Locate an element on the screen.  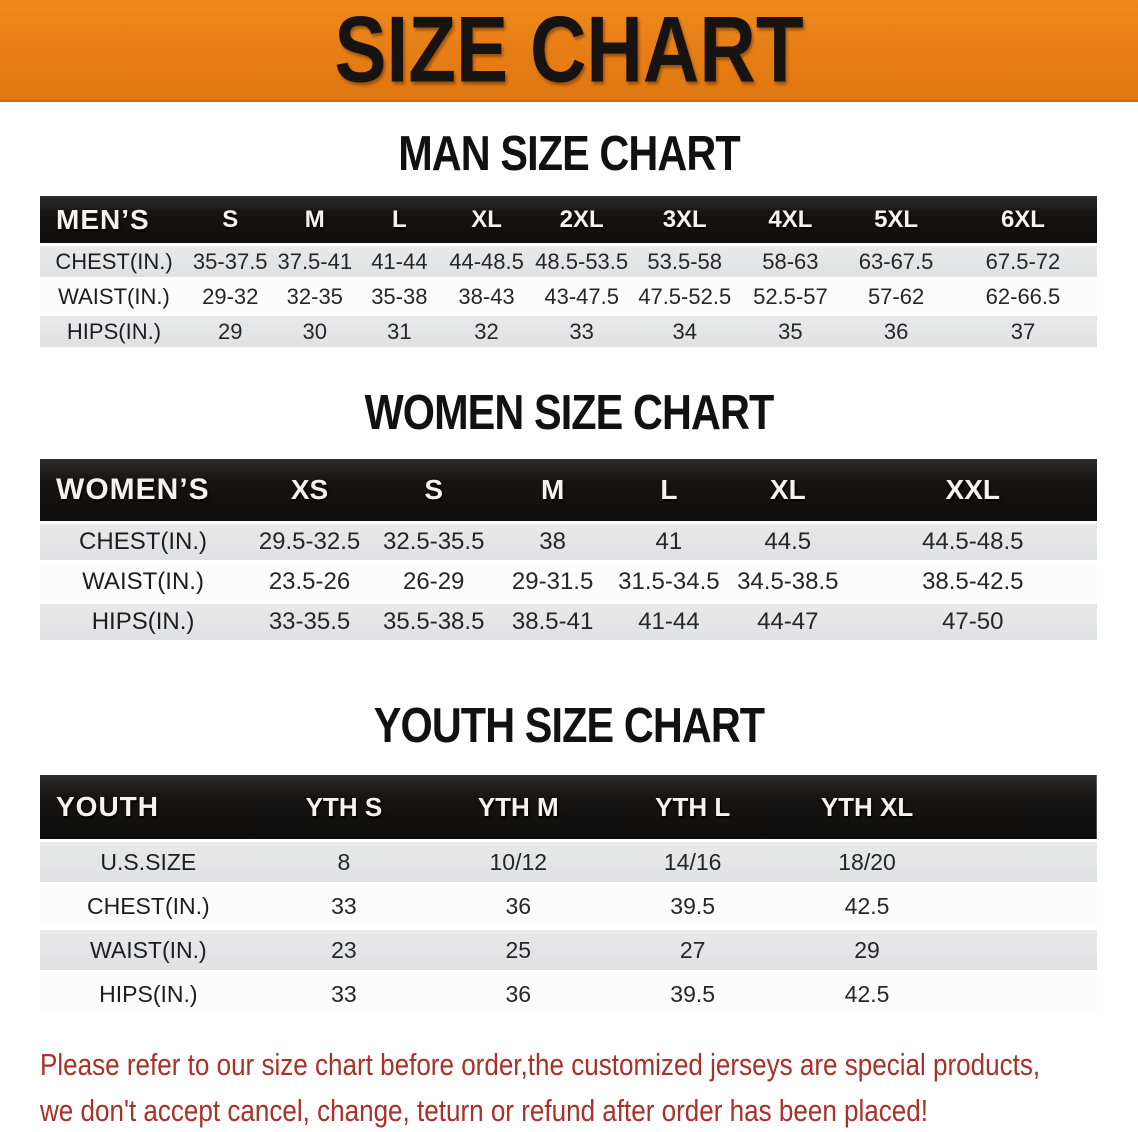
size-value-cell: 57-62 is located at coordinates (896, 298).